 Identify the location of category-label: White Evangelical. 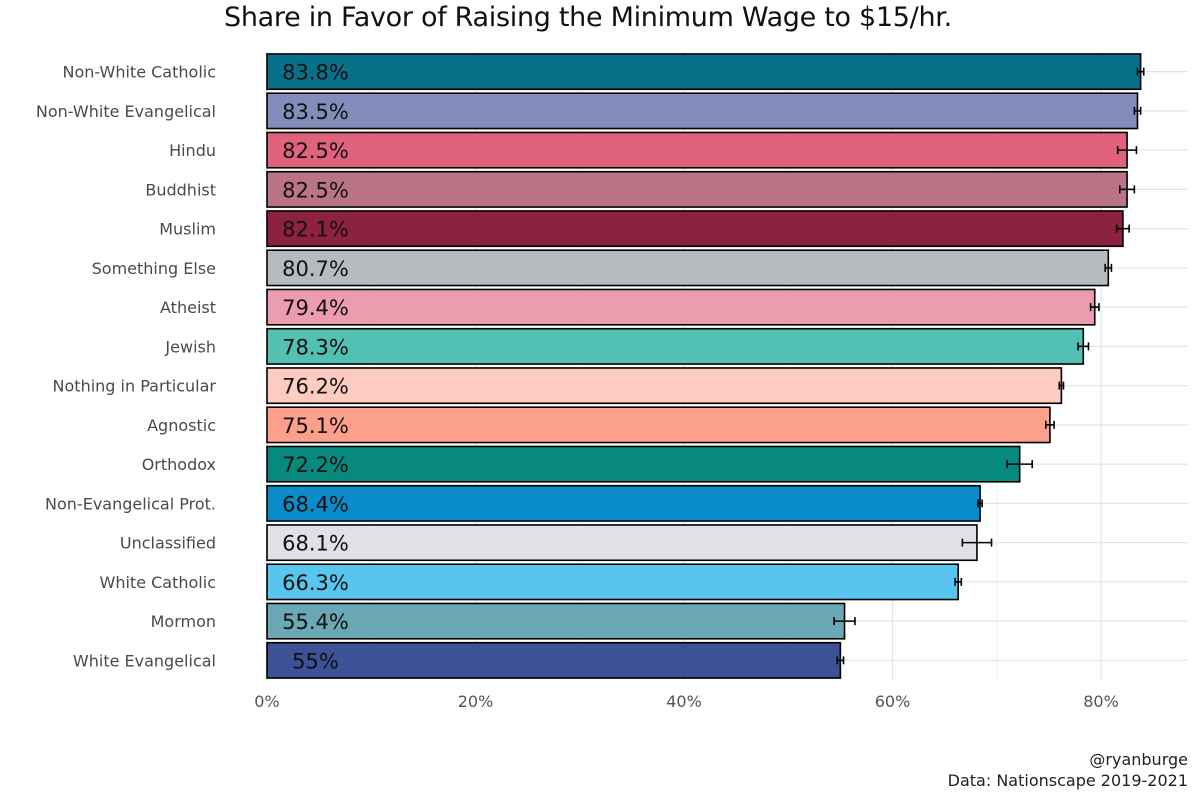
(144, 660).